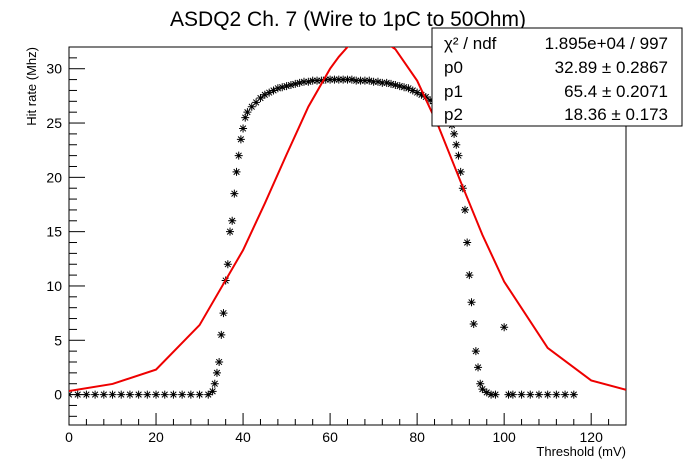 Image resolution: width=696 pixels, height=472 pixels. What do you see at coordinates (346, 429) in the screenshot?
I see `x-axis: 0 20 40 60 80 100 120` at bounding box center [346, 429].